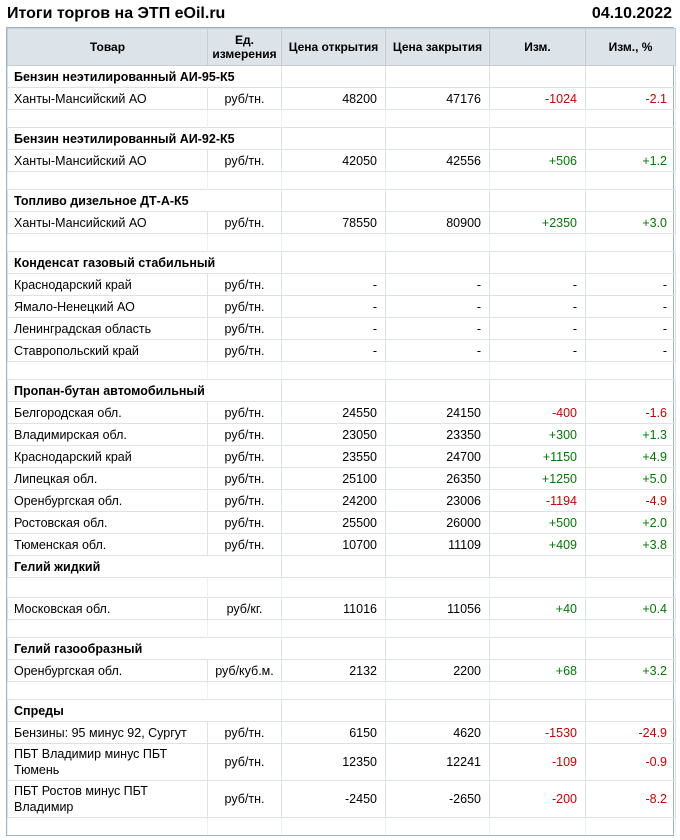 This screenshot has height=840, width=680. What do you see at coordinates (630, 762) in the screenshot?
I see `change-pct-cell: -0.9` at bounding box center [630, 762].